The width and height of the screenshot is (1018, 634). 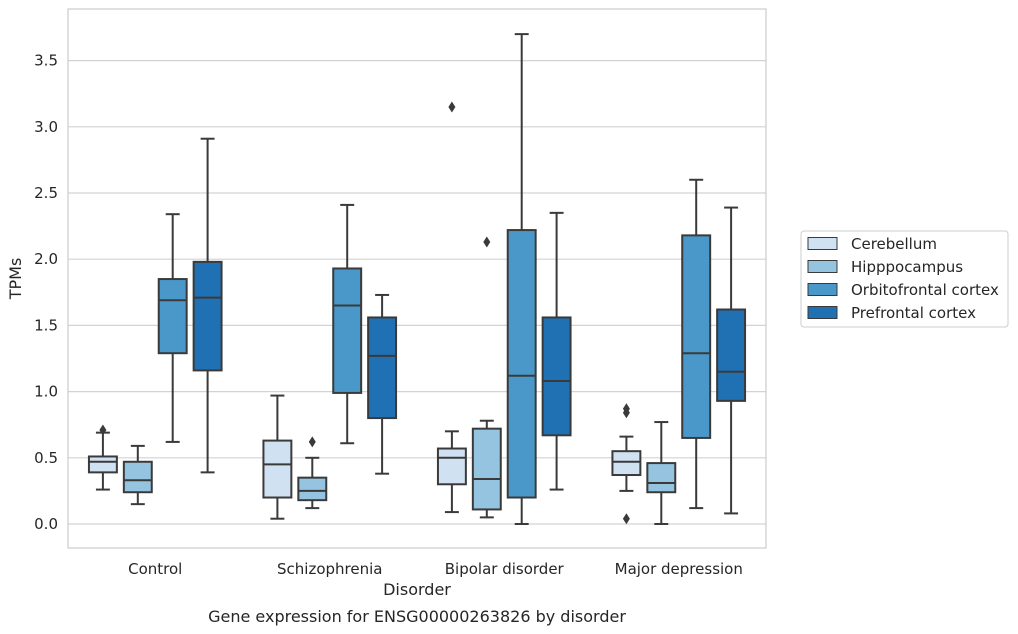 What do you see at coordinates (46, 193) in the screenshot?
I see `y-tick-label: 2.5` at bounding box center [46, 193].